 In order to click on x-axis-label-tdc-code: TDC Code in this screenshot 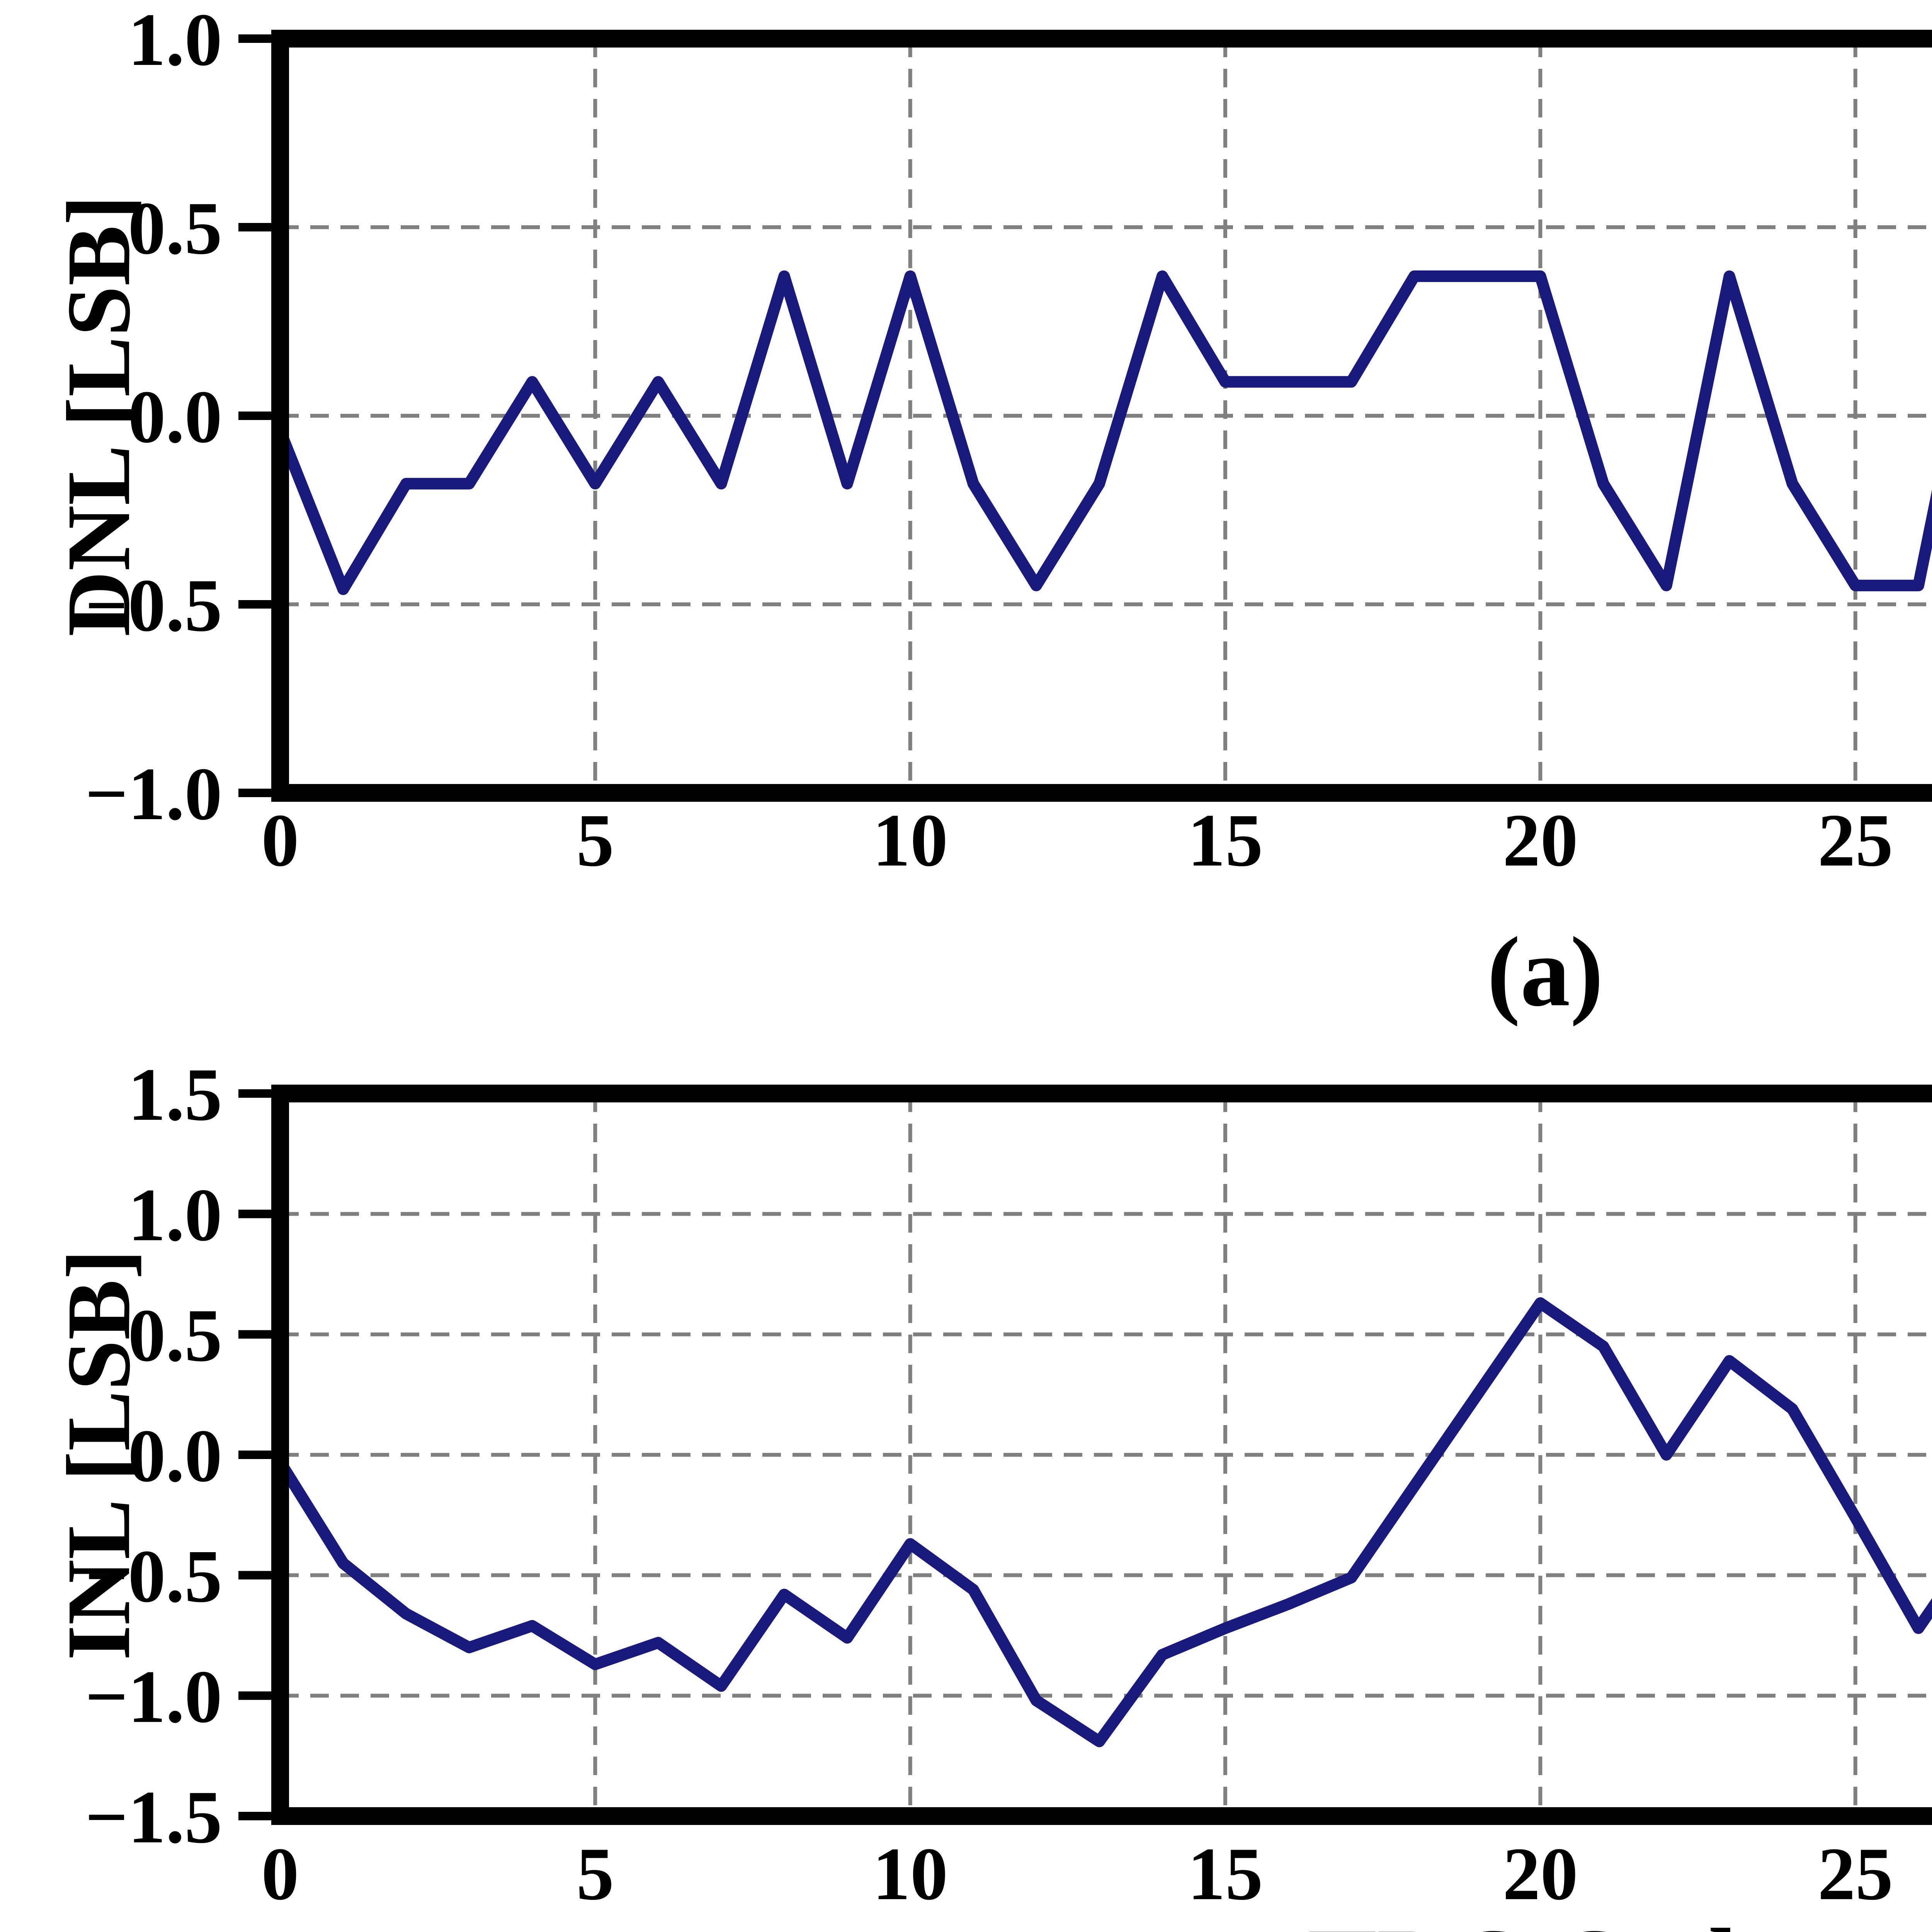, I will do `click(1545, 1919)`.